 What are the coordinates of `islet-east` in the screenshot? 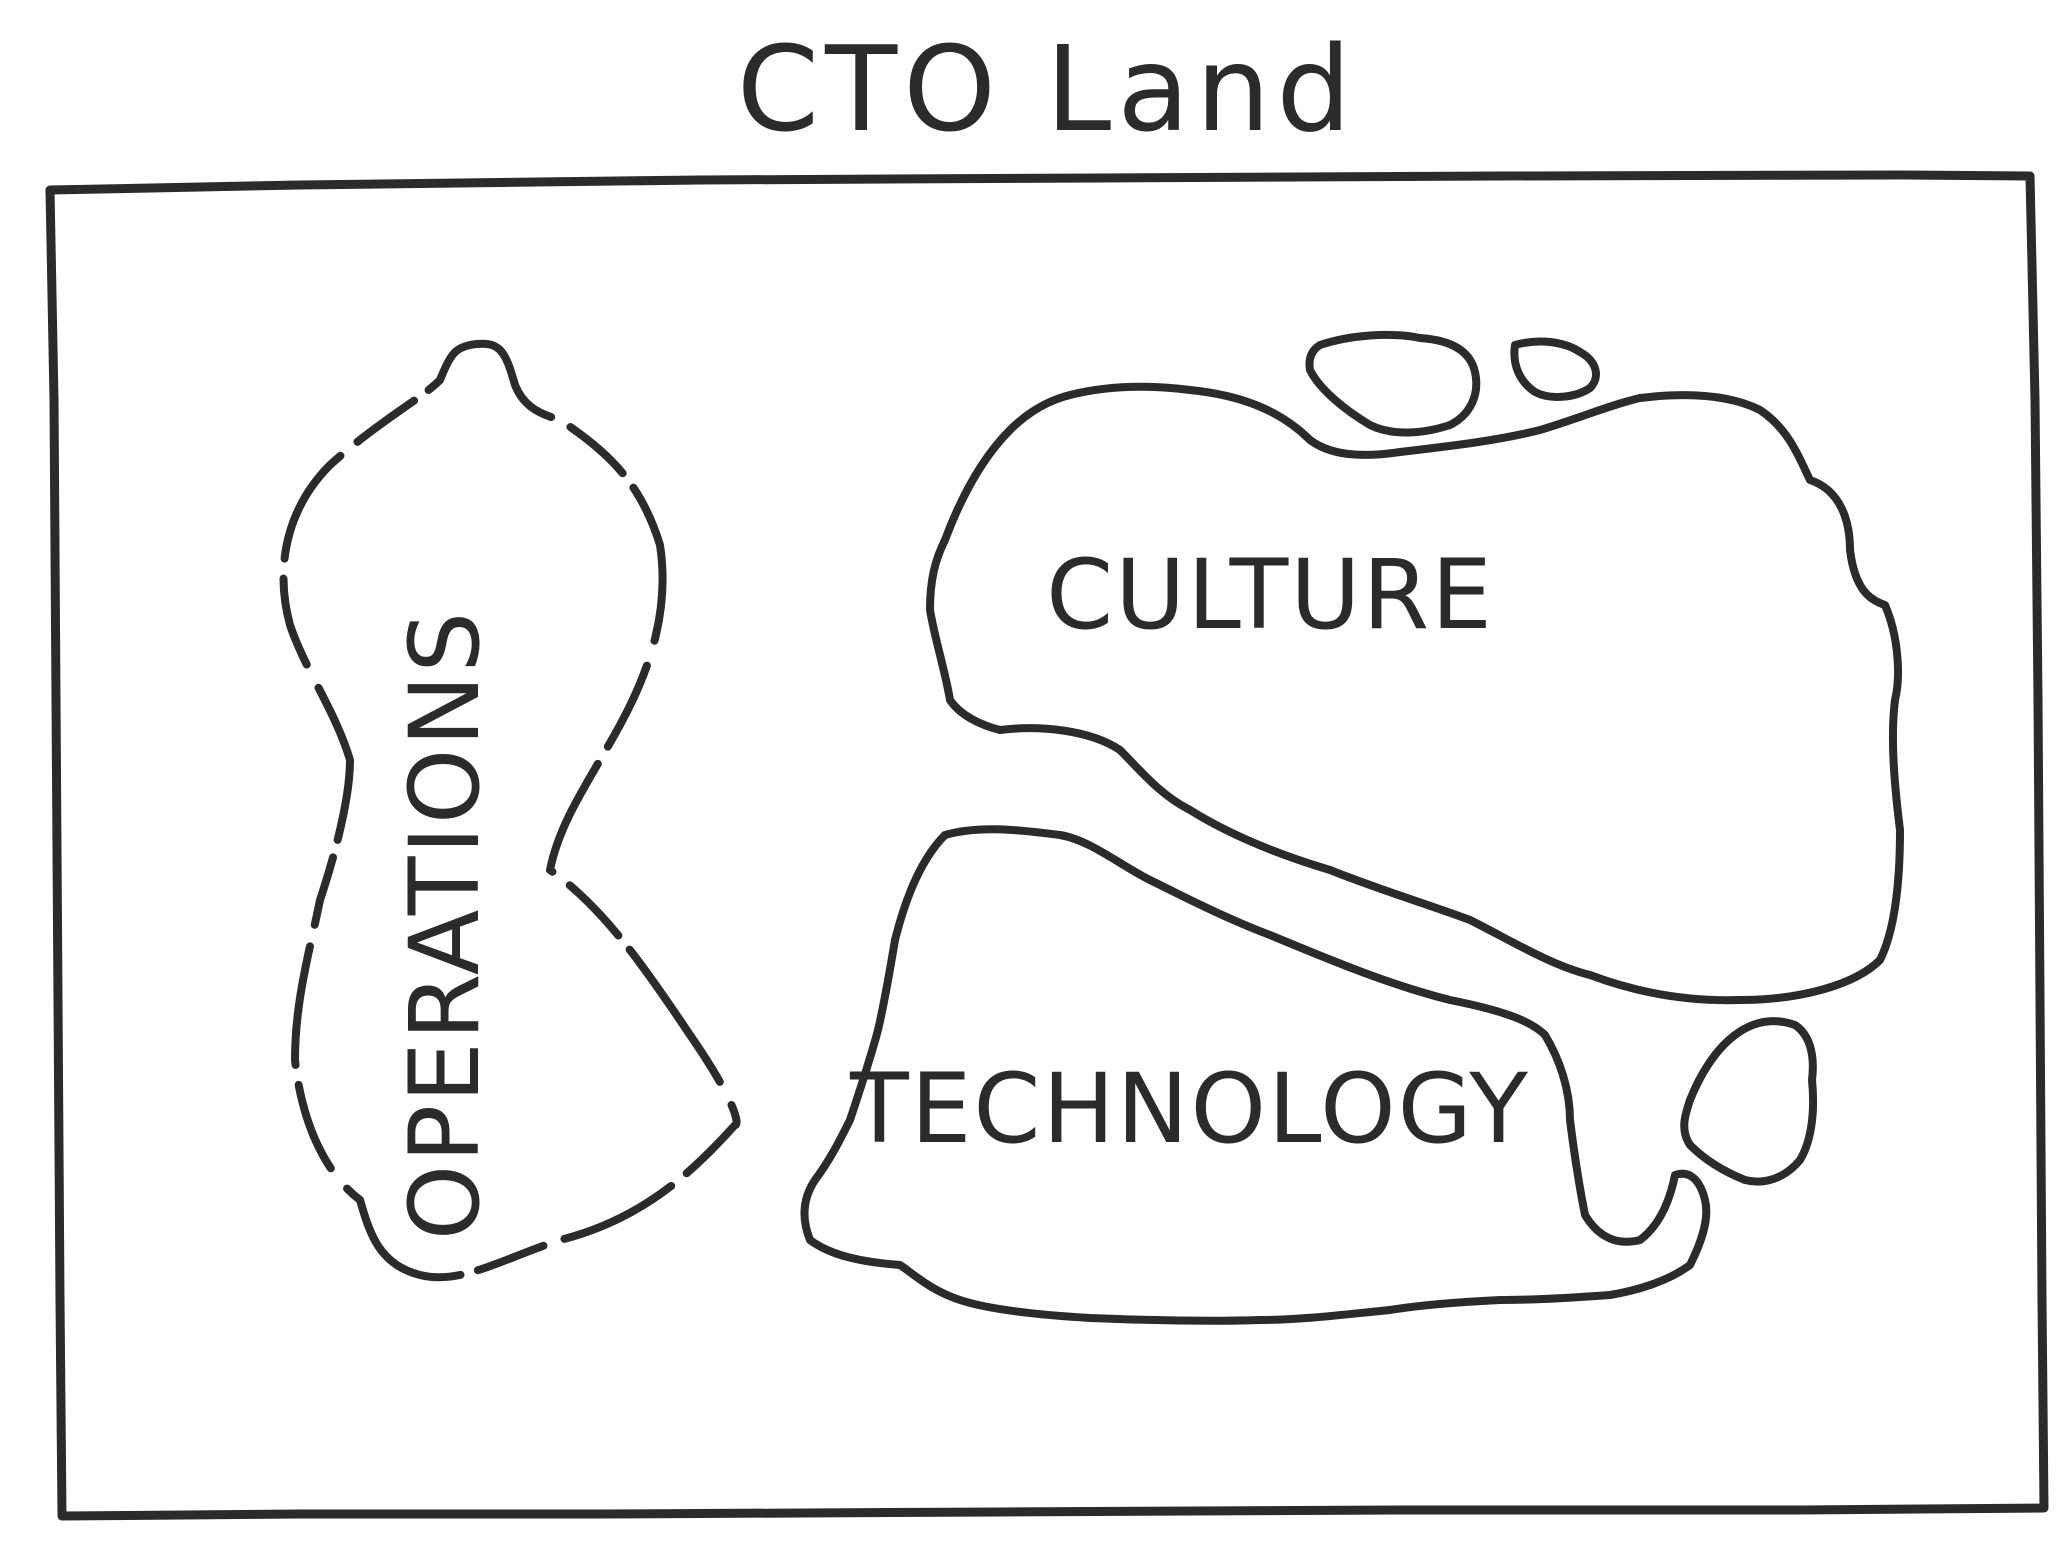 It's located at (1749, 1101).